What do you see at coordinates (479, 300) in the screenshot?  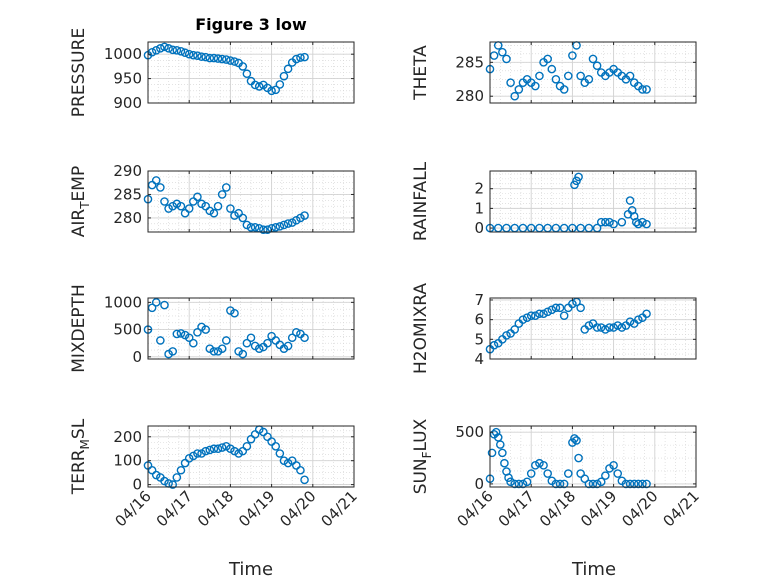 I see `y-tick-label: 7` at bounding box center [479, 300].